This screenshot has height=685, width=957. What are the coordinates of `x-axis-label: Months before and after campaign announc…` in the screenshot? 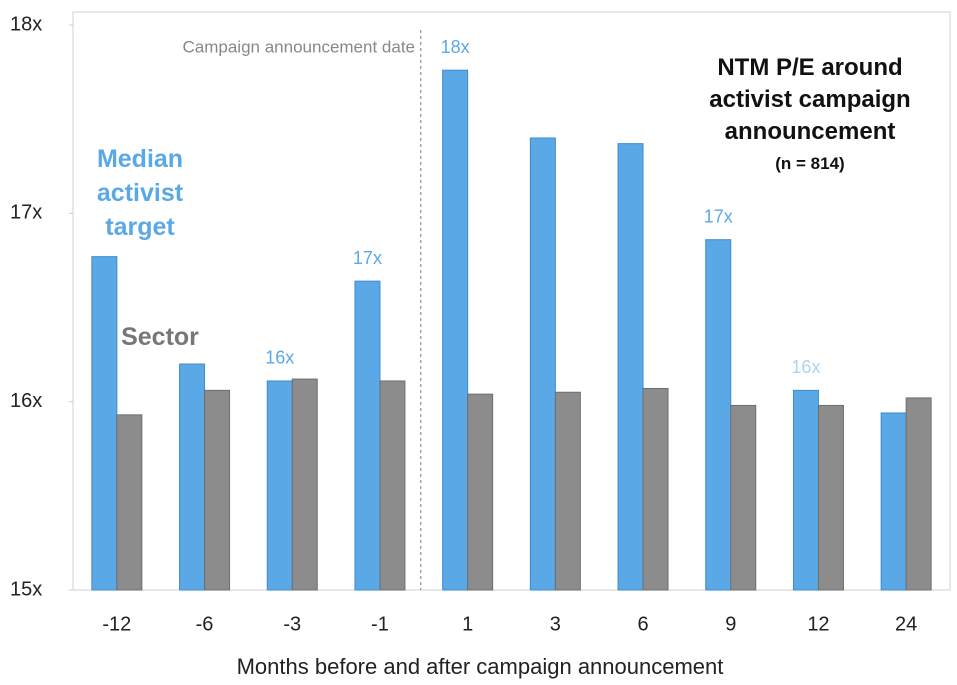 It's located at (480, 666).